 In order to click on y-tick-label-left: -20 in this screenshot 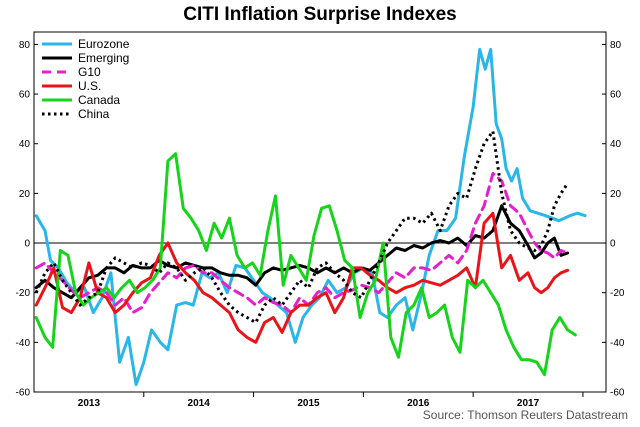, I will do `click(23, 293)`.